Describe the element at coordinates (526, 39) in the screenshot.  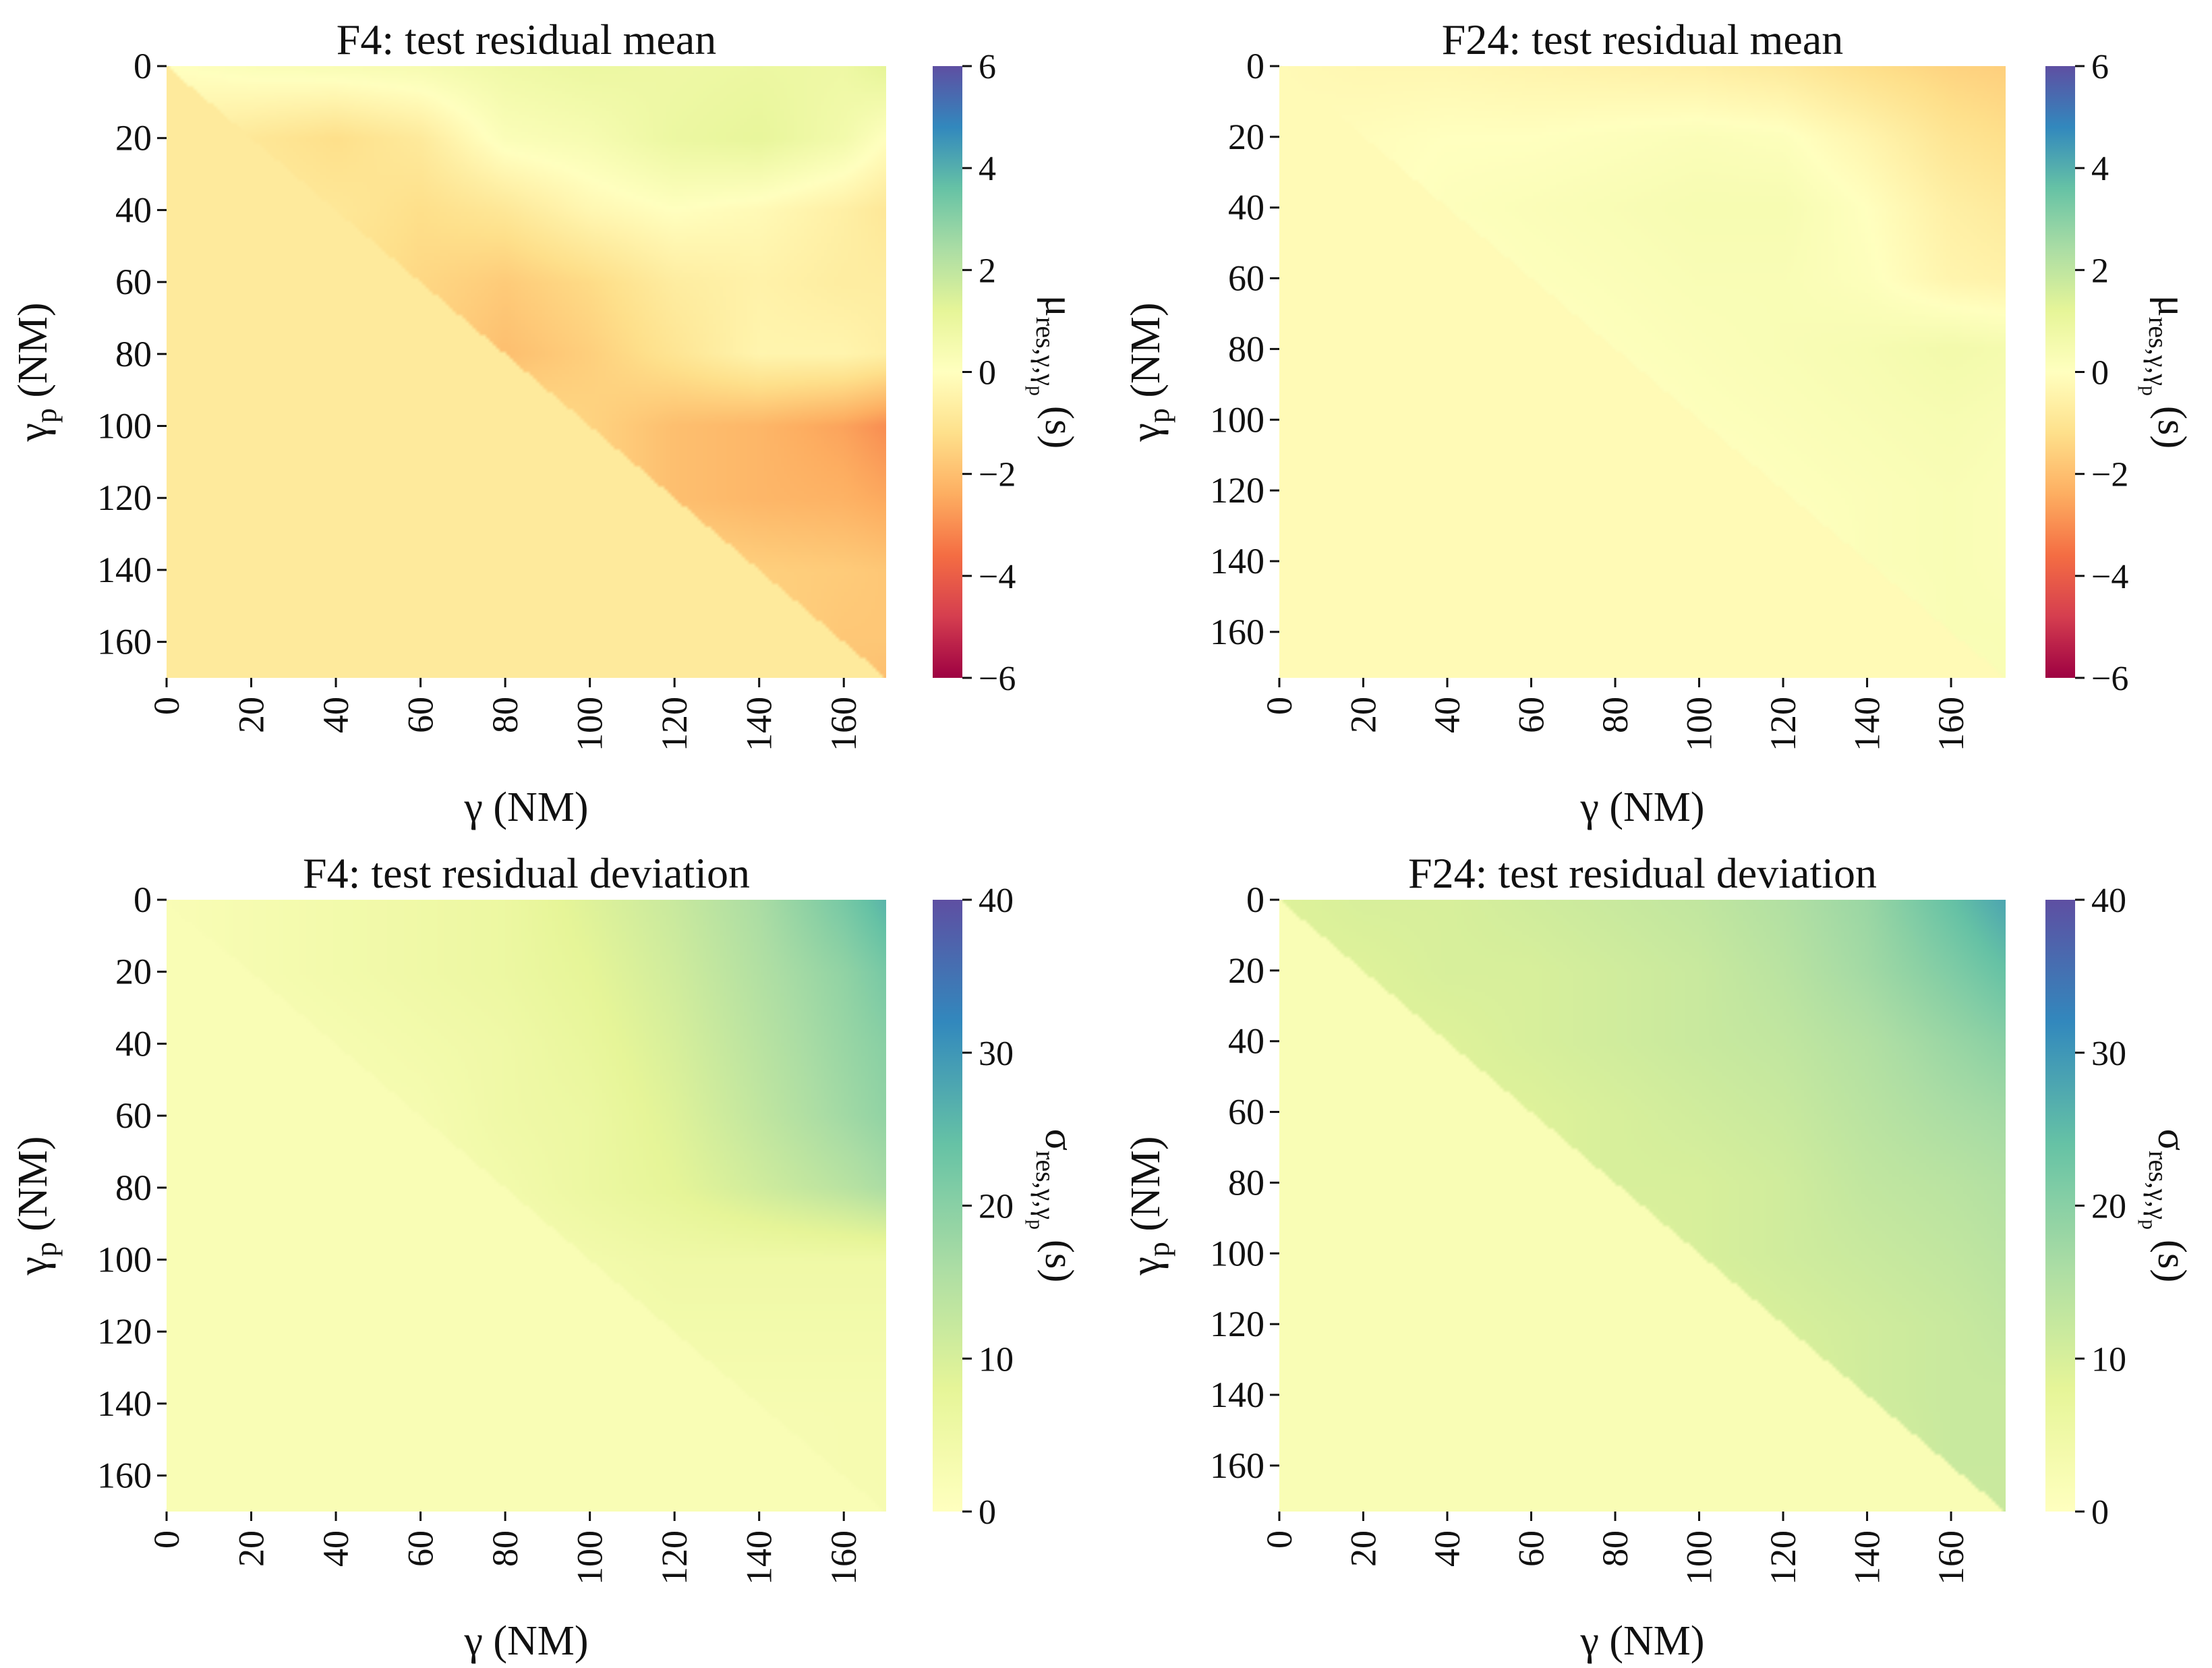
I see `chart-title: F4: test residual mean` at that location.